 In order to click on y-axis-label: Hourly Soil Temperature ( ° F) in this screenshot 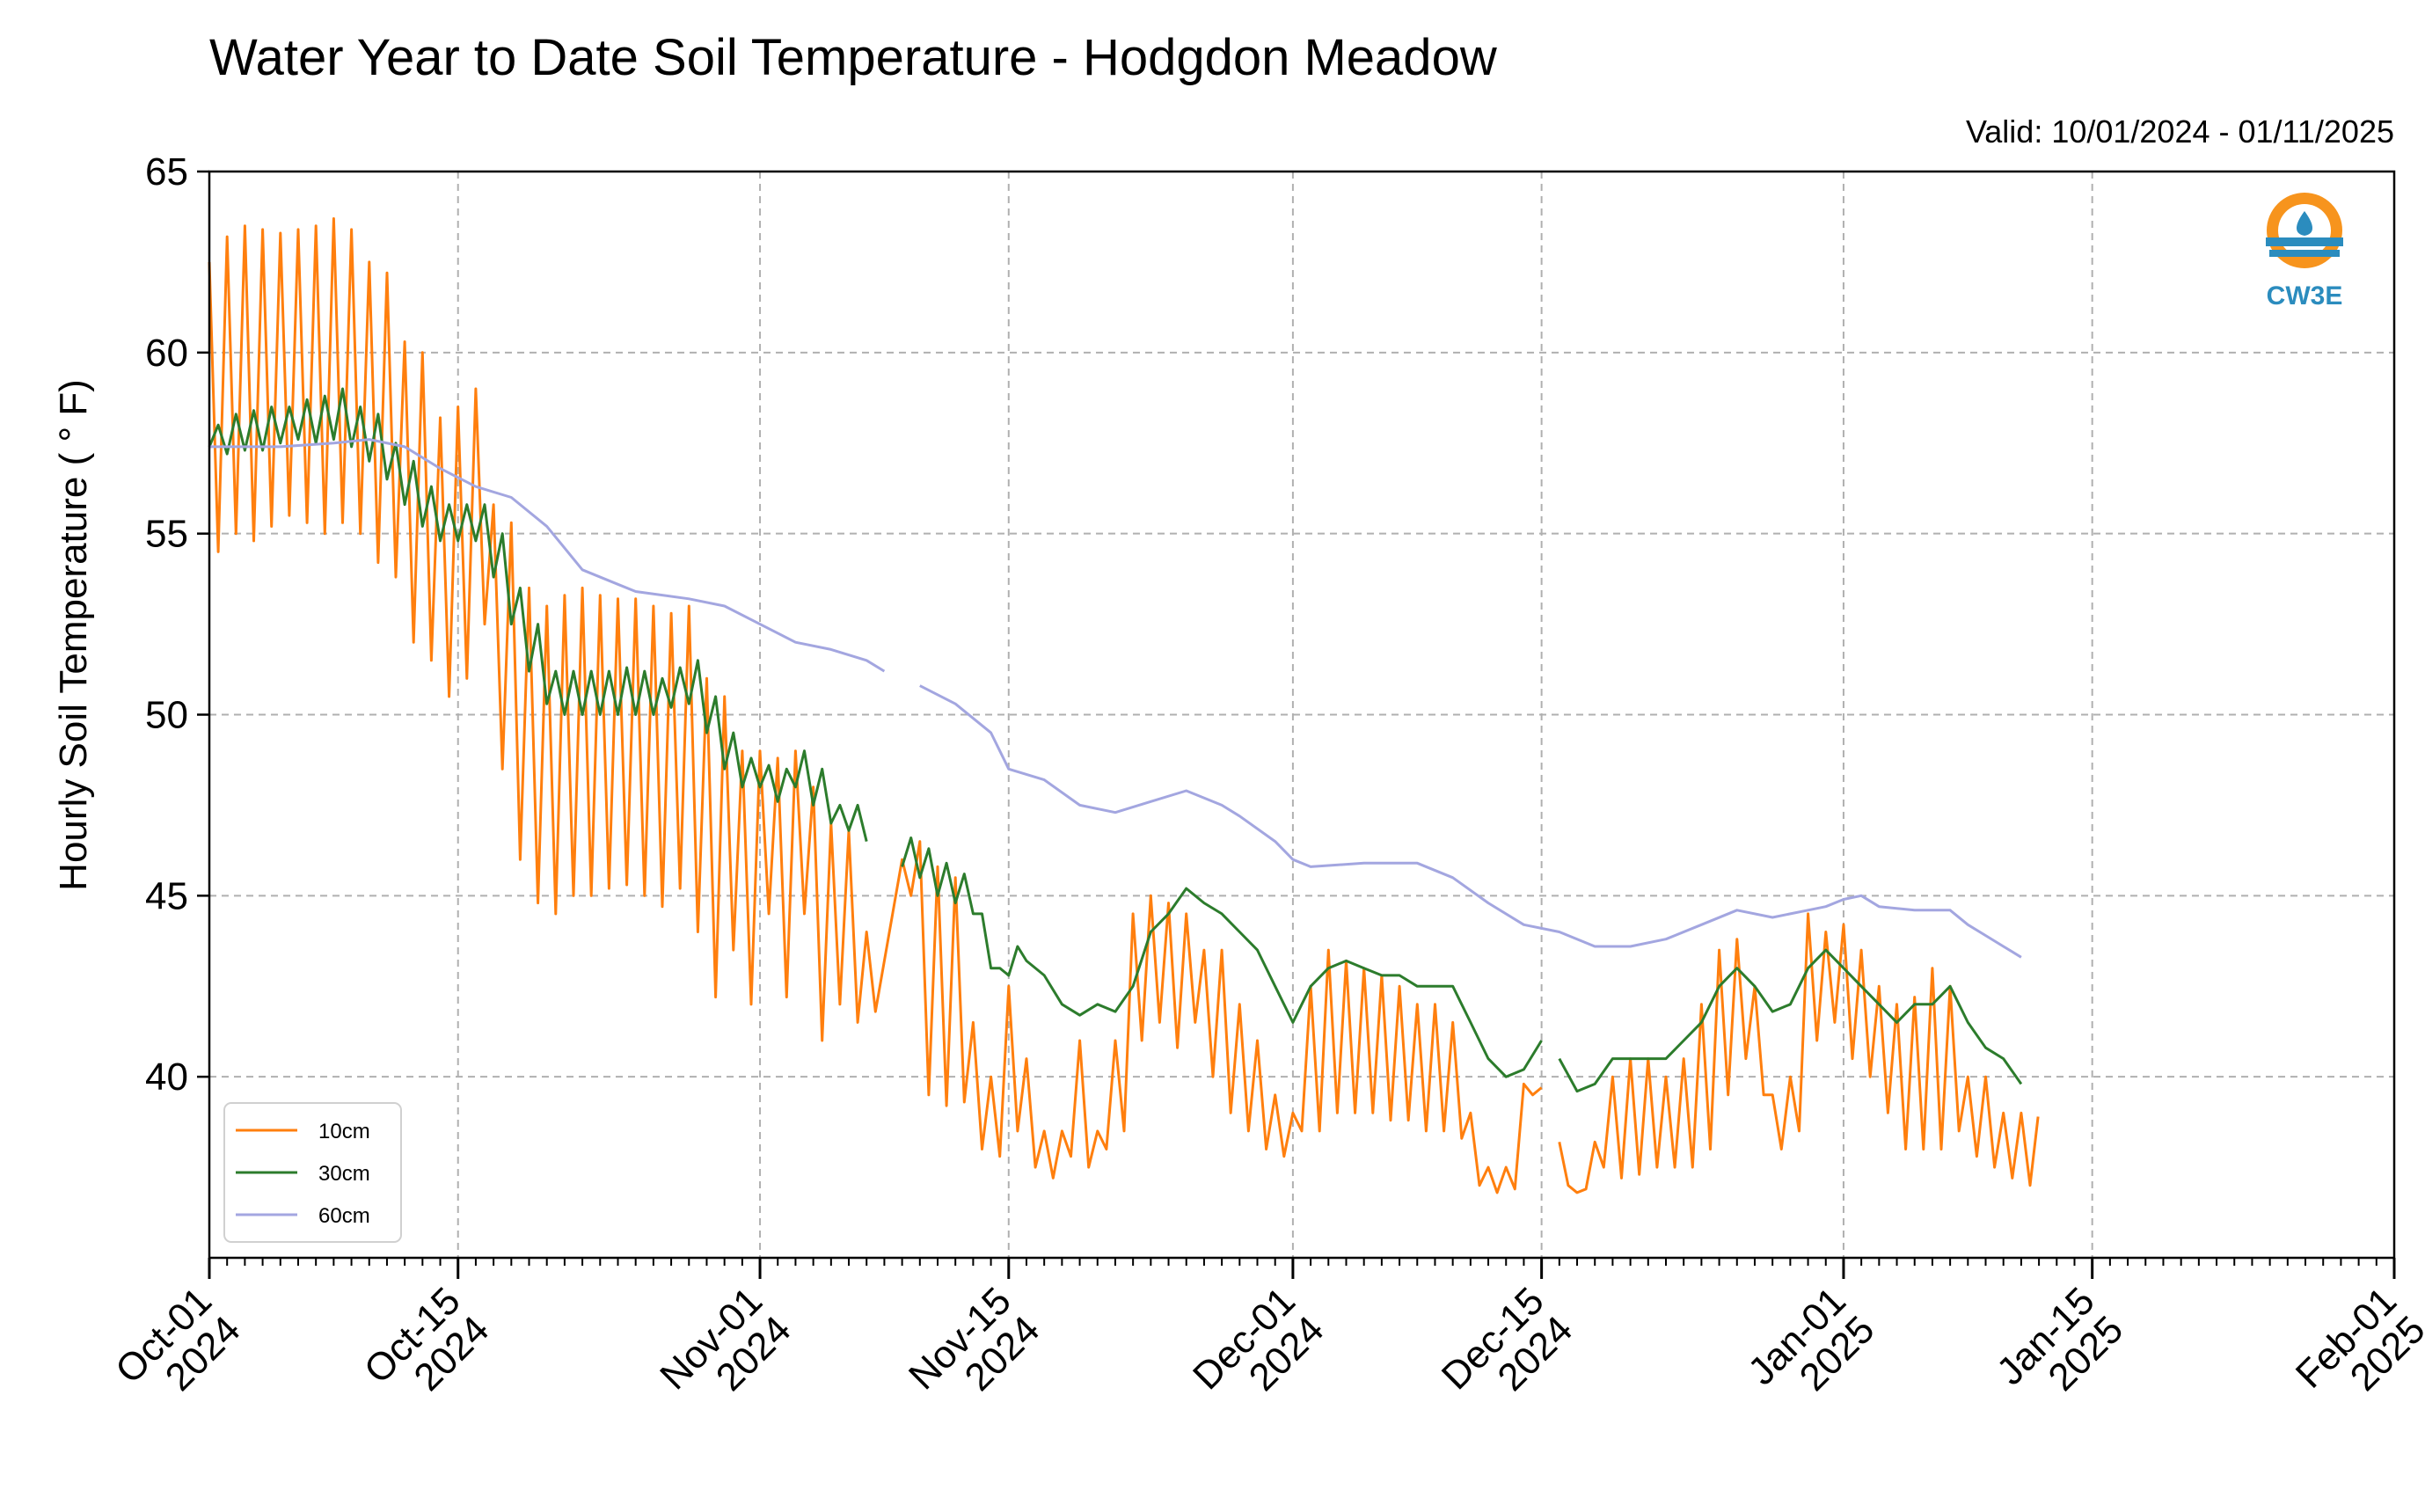, I will do `click(73, 635)`.